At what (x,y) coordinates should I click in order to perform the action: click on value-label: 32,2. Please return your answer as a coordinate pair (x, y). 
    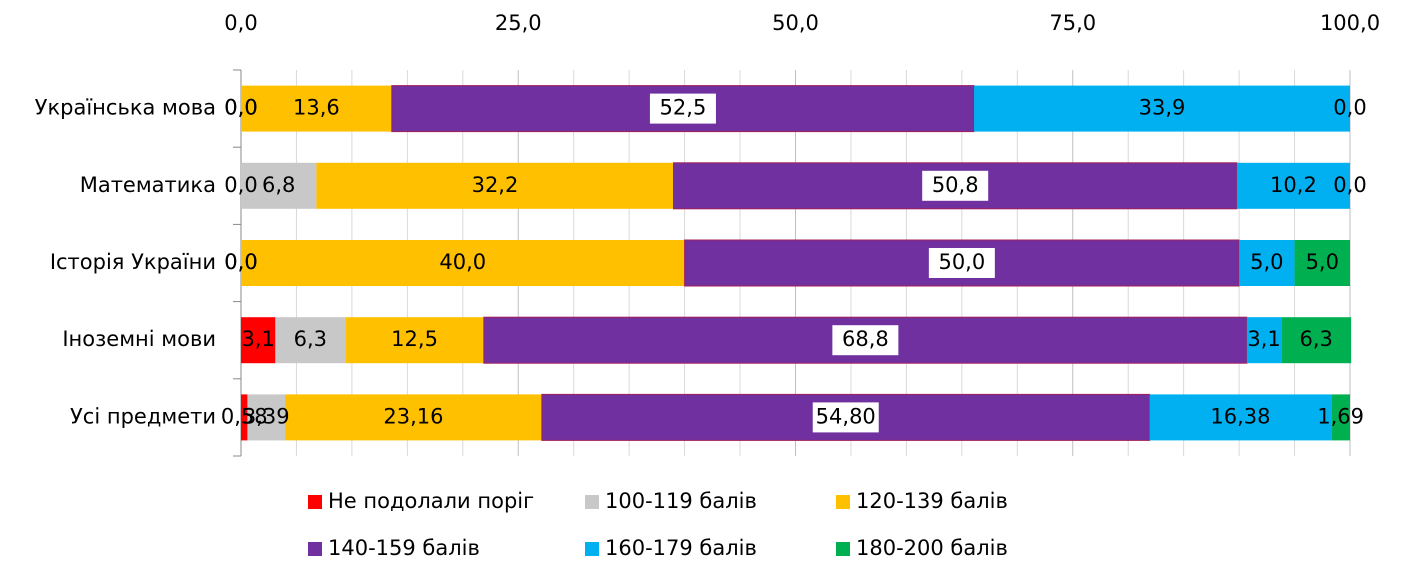
    Looking at the image, I should click on (495, 185).